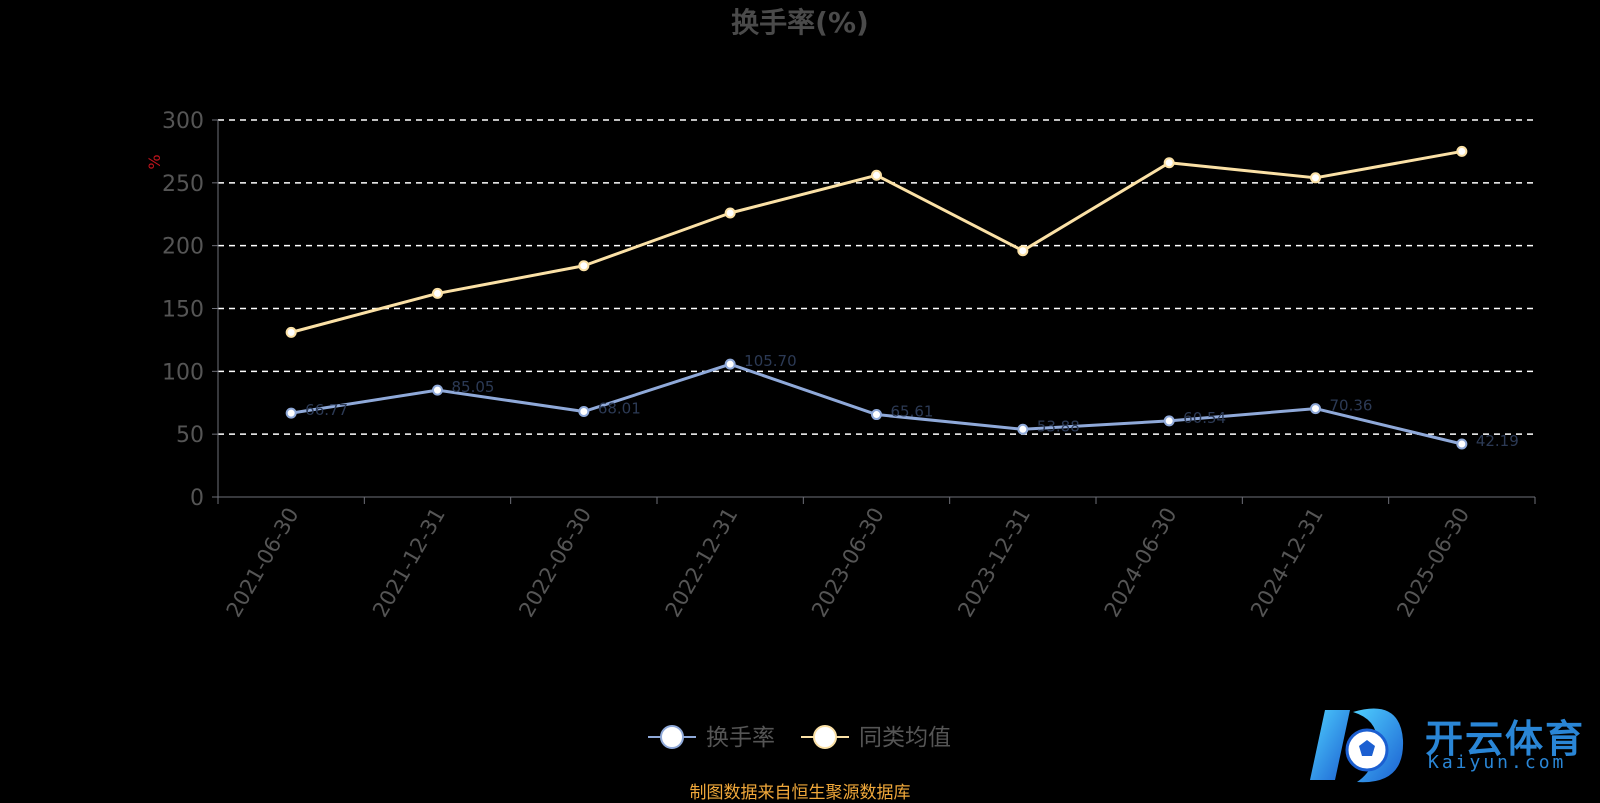 The height and width of the screenshot is (803, 1600). Describe the element at coordinates (1497, 441) in the screenshot. I see `data-label: 42.19` at that location.